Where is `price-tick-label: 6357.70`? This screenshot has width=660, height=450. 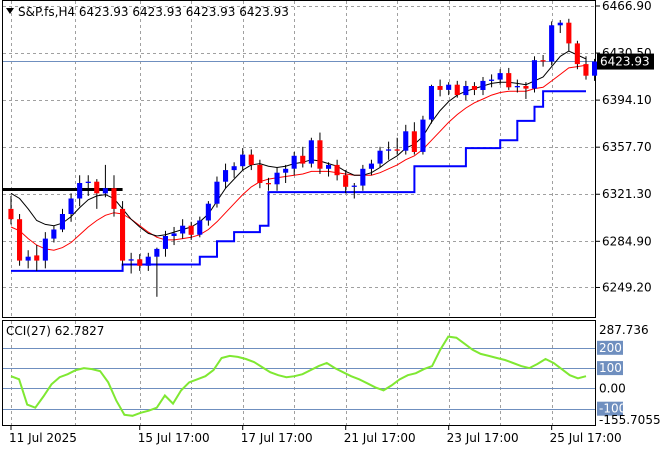 price-tick-label: 6357.70 is located at coordinates (627, 147).